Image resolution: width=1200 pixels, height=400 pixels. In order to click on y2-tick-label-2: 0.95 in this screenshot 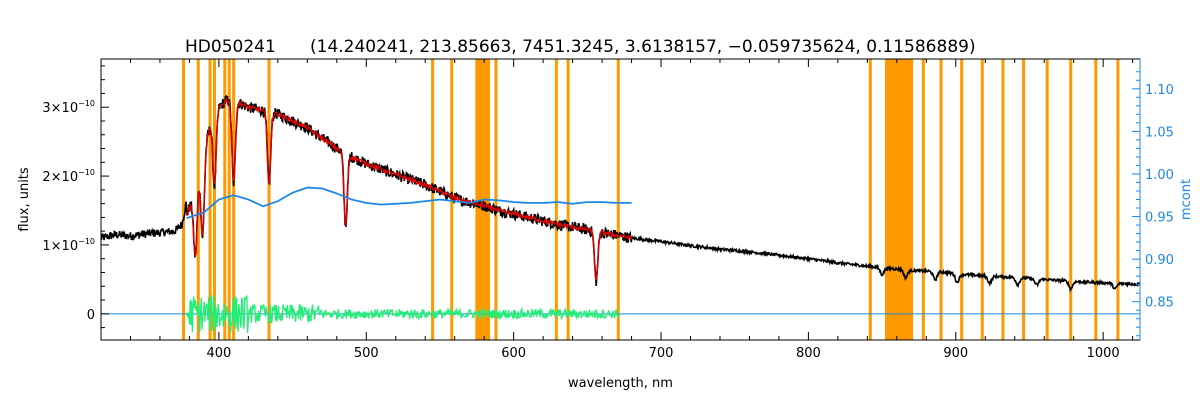, I will do `click(1159, 218)`.